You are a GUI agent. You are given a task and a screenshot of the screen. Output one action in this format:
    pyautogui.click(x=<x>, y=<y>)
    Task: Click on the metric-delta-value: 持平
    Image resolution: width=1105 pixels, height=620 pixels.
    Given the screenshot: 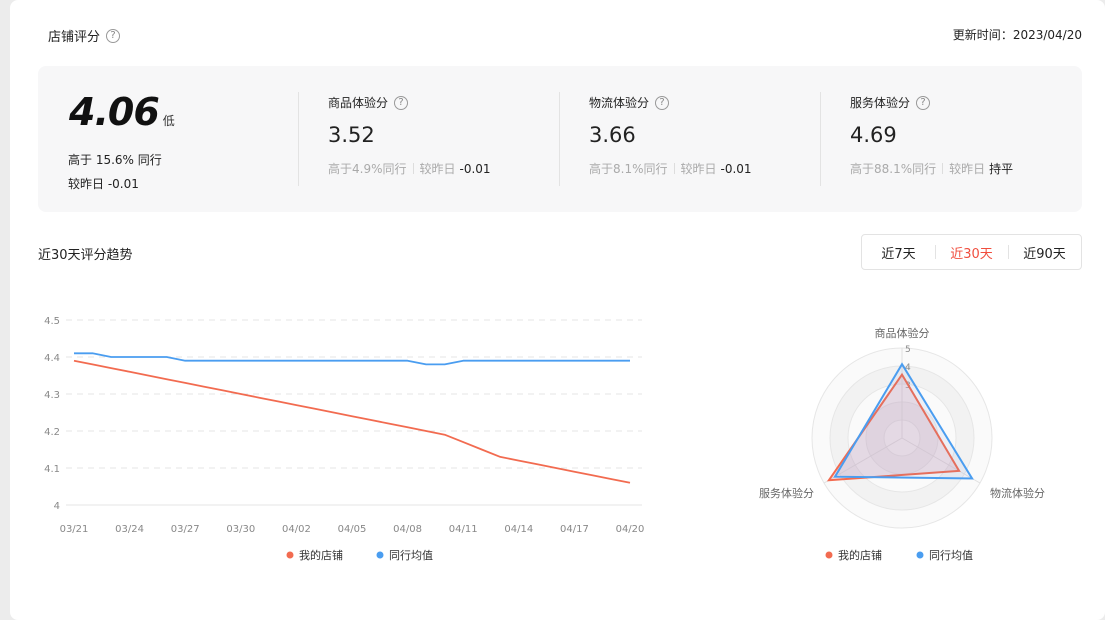 What is the action you would take?
    pyautogui.click(x=1001, y=169)
    